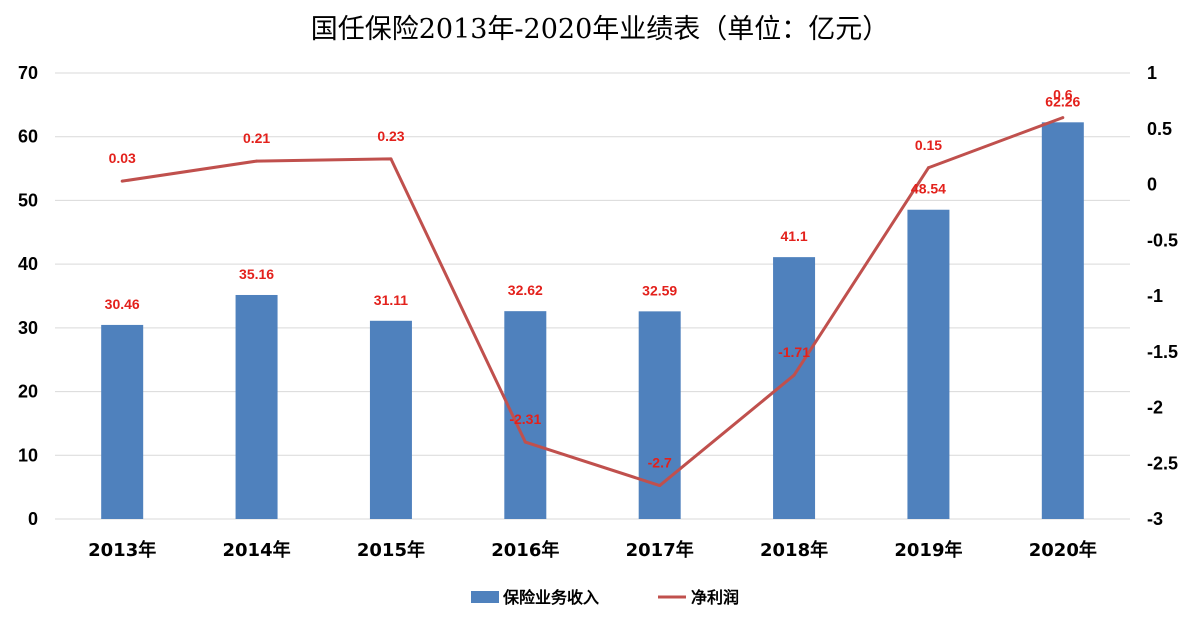 The width and height of the screenshot is (1200, 624). I want to click on bar-data-label: 48.54, so click(928, 189).